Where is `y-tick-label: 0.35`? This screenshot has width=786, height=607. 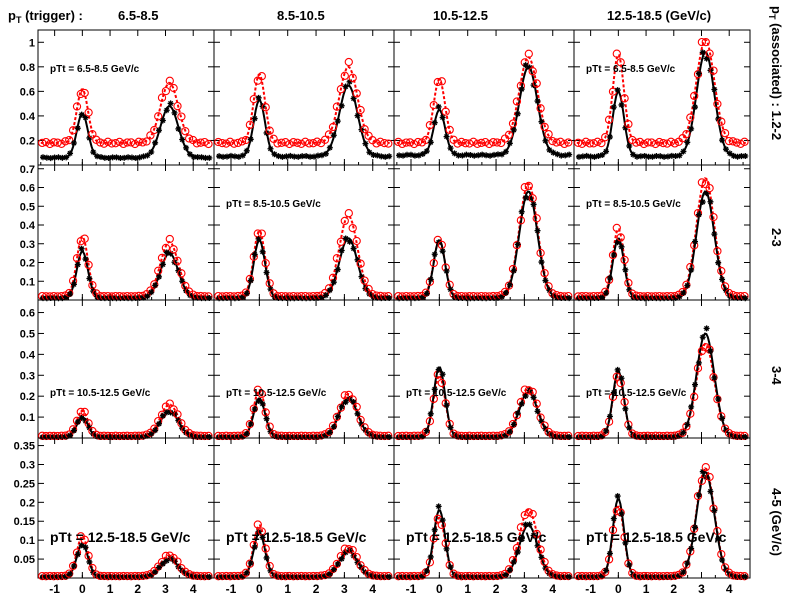 y-tick-label: 0.35 is located at coordinates (24, 447).